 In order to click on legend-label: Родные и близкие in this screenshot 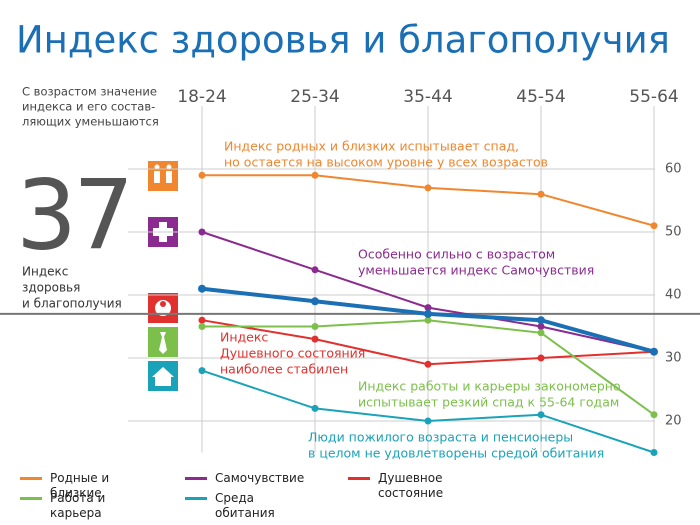, I will do `click(80, 485)`.